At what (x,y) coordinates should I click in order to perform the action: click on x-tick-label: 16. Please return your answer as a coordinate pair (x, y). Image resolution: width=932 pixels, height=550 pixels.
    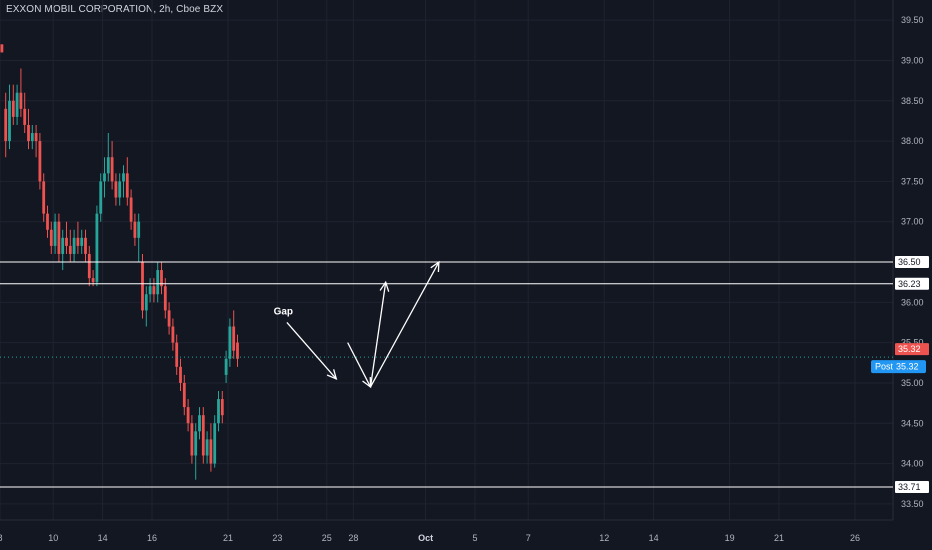
    Looking at the image, I should click on (152, 538).